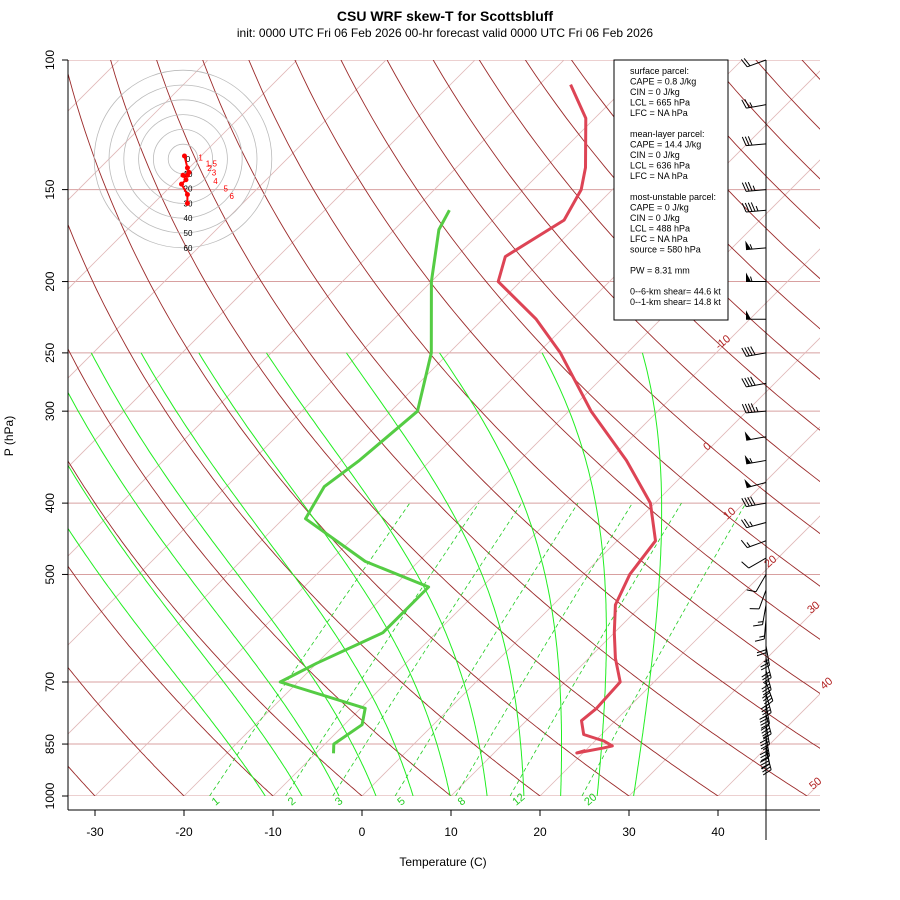  Describe the element at coordinates (718, 832) in the screenshot. I see `x-tick-label: 40` at that location.